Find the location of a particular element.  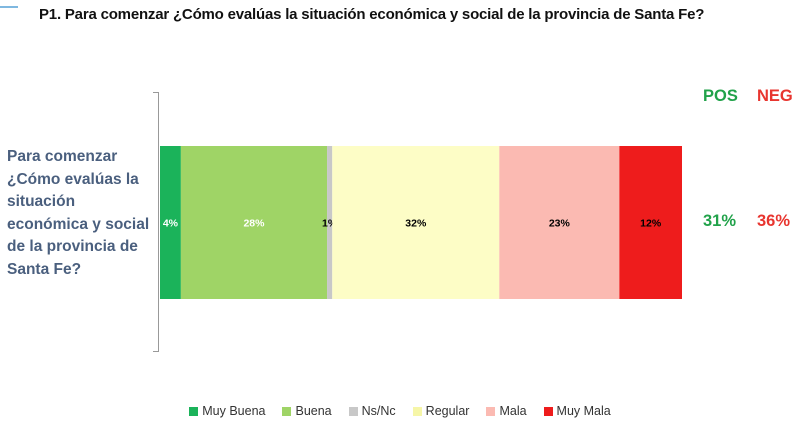

bar-segment-muy-buena is located at coordinates (170, 222).